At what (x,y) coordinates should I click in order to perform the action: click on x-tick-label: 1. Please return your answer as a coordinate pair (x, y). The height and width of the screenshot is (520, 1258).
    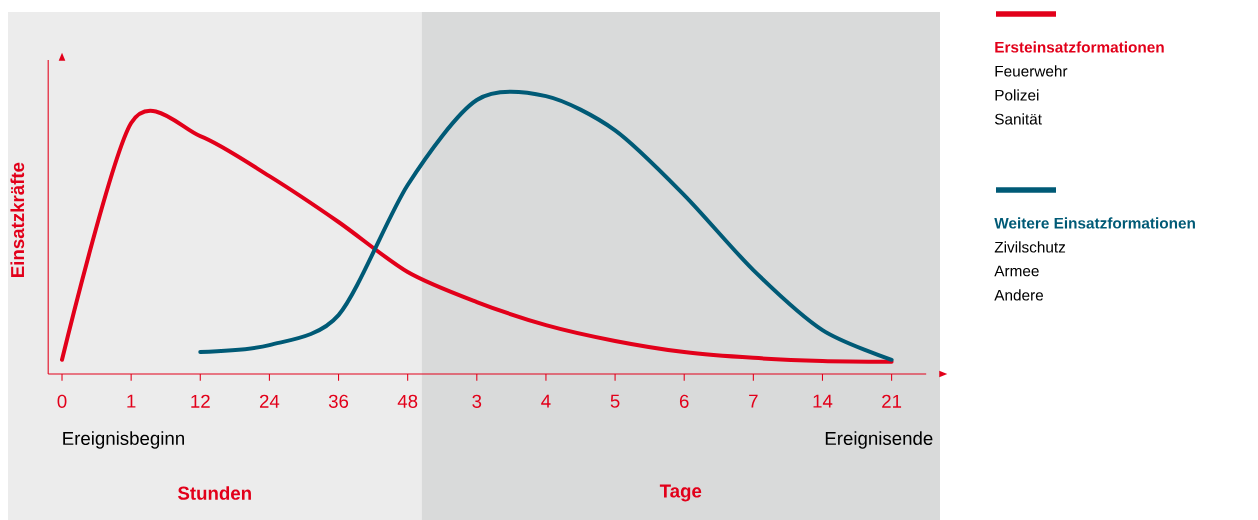
    Looking at the image, I should click on (131, 401).